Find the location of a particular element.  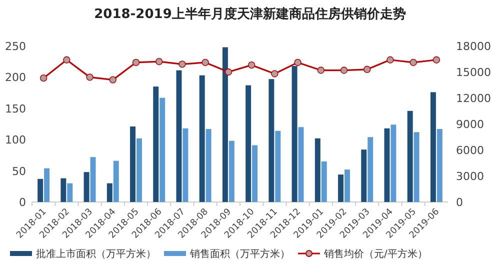

y-tick-label: 100 is located at coordinates (15, 140).